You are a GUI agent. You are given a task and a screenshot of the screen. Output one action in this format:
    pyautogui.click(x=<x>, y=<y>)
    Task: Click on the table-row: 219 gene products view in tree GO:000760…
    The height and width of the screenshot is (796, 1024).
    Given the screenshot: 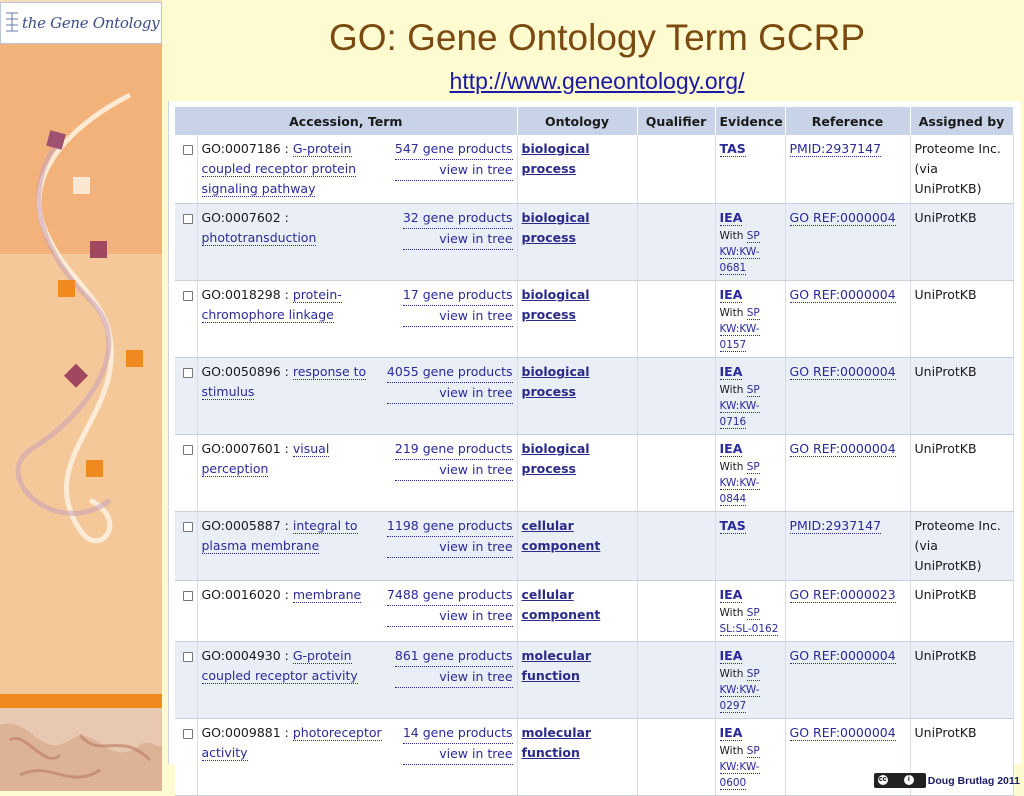 What is the action you would take?
    pyautogui.click(x=594, y=473)
    